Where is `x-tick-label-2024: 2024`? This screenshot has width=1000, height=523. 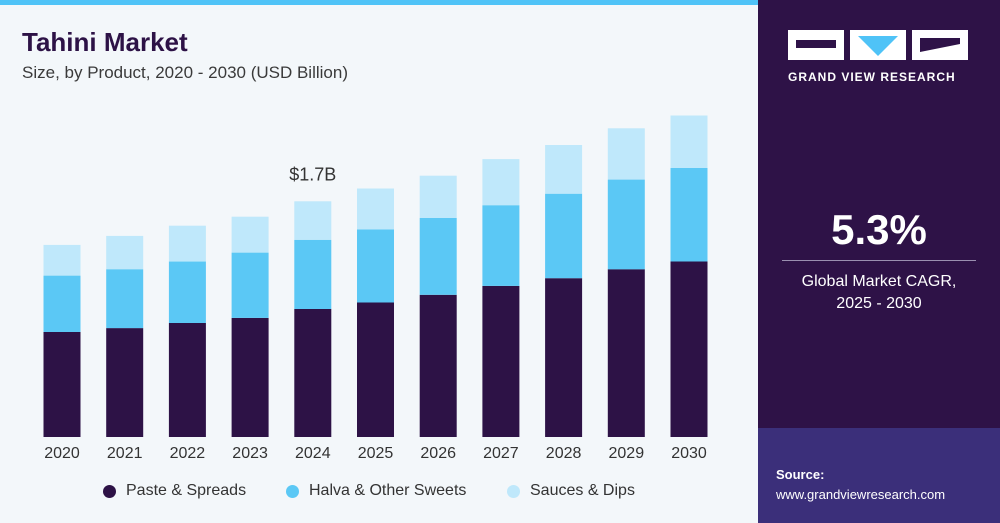 x-tick-label-2024: 2024 is located at coordinates (313, 453).